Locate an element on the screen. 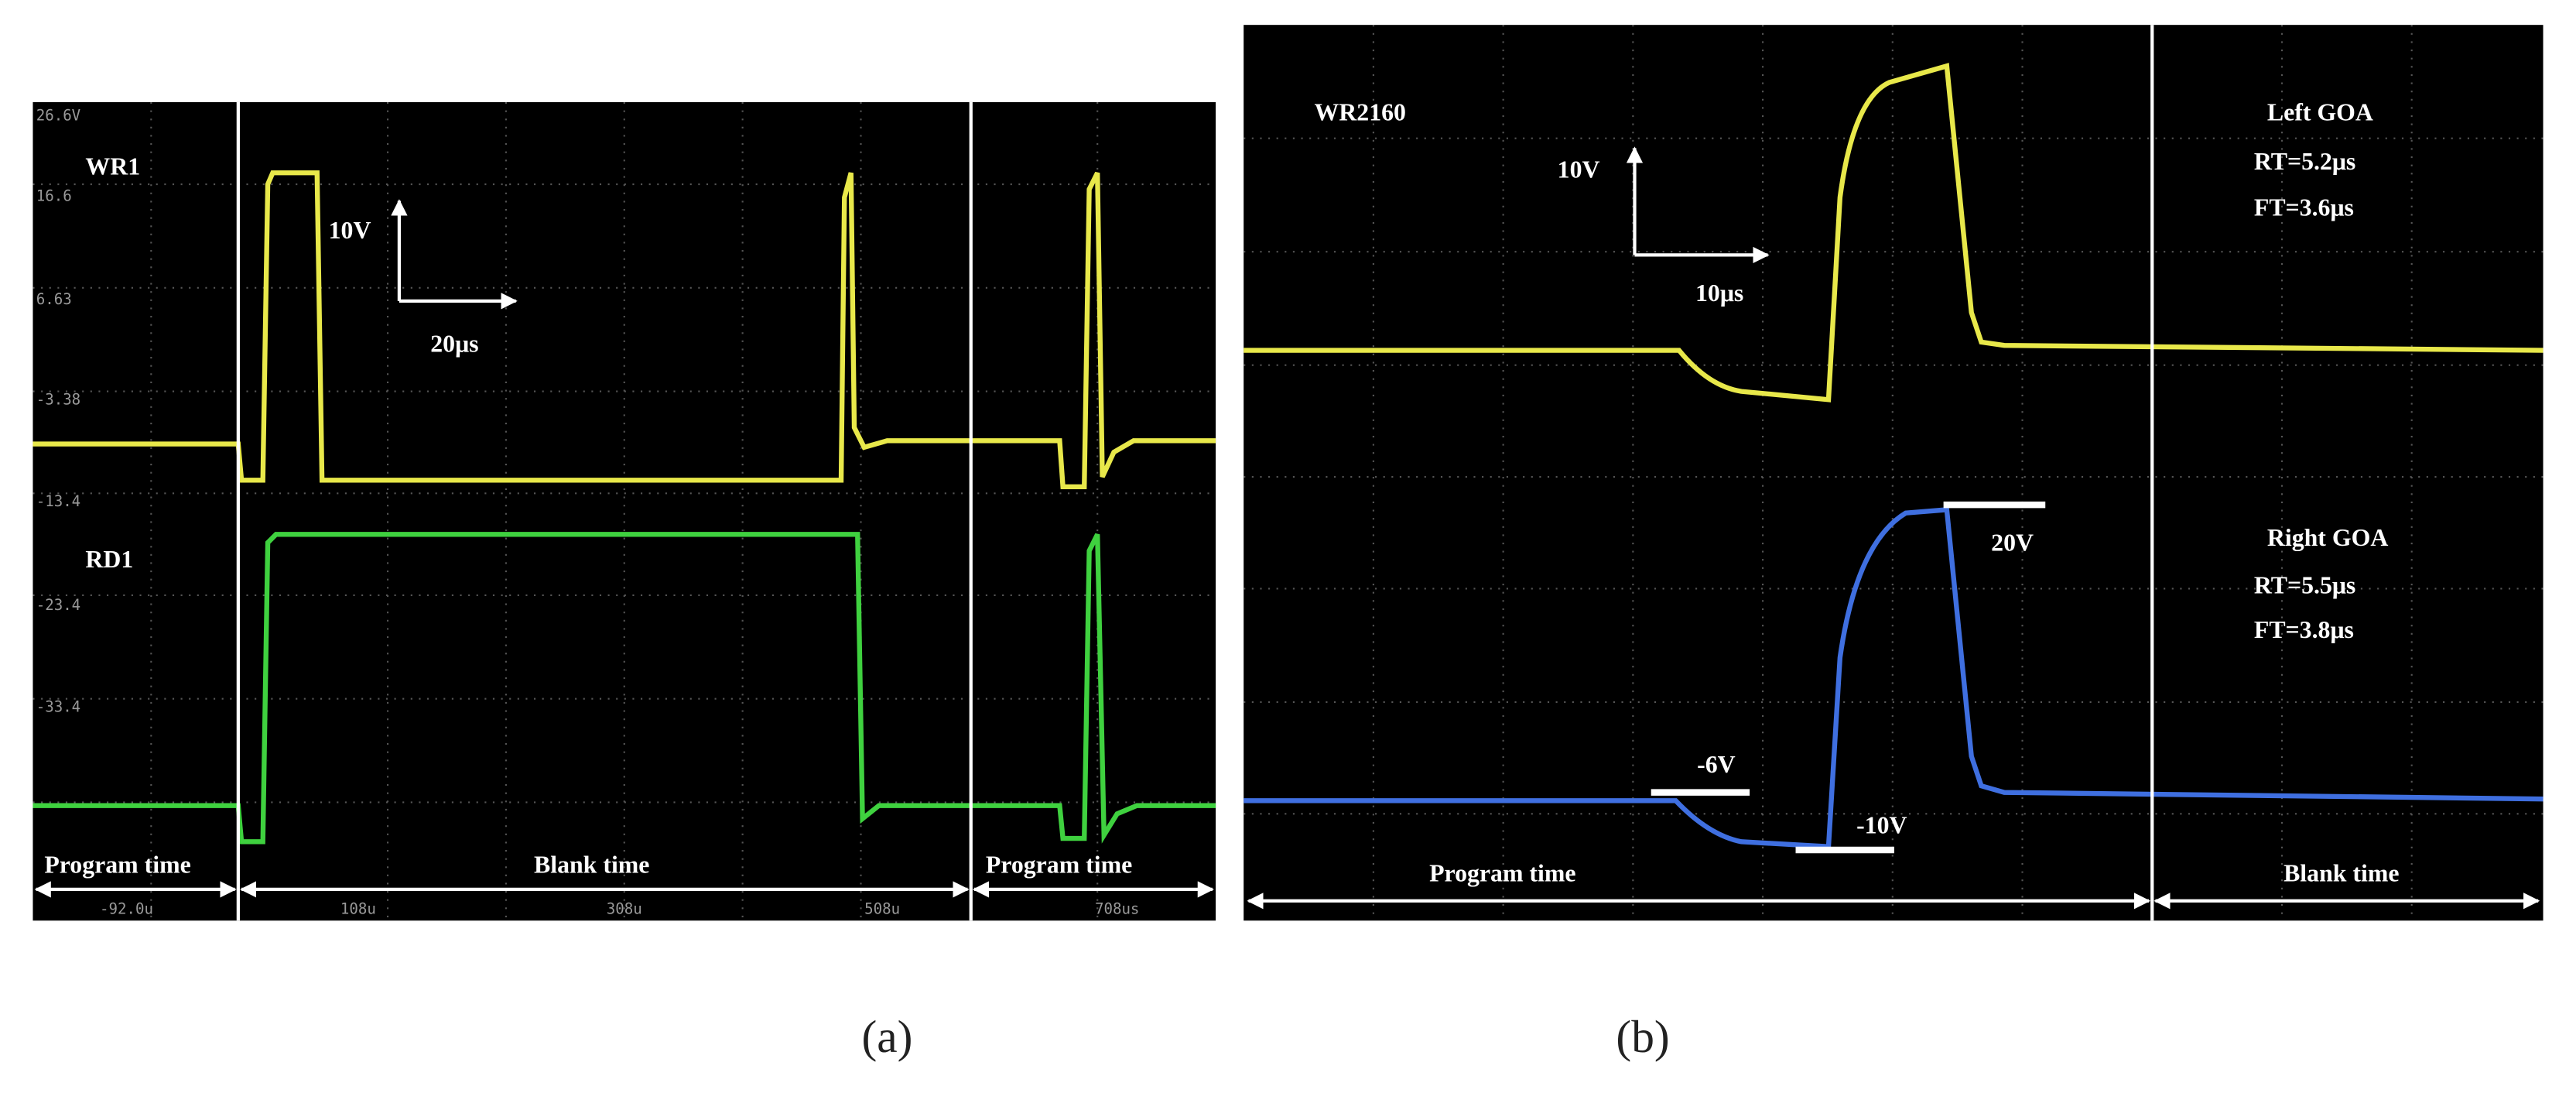 Image resolution: width=2576 pixels, height=1100 pixels. scale-time: 20μs is located at coordinates (454, 344).